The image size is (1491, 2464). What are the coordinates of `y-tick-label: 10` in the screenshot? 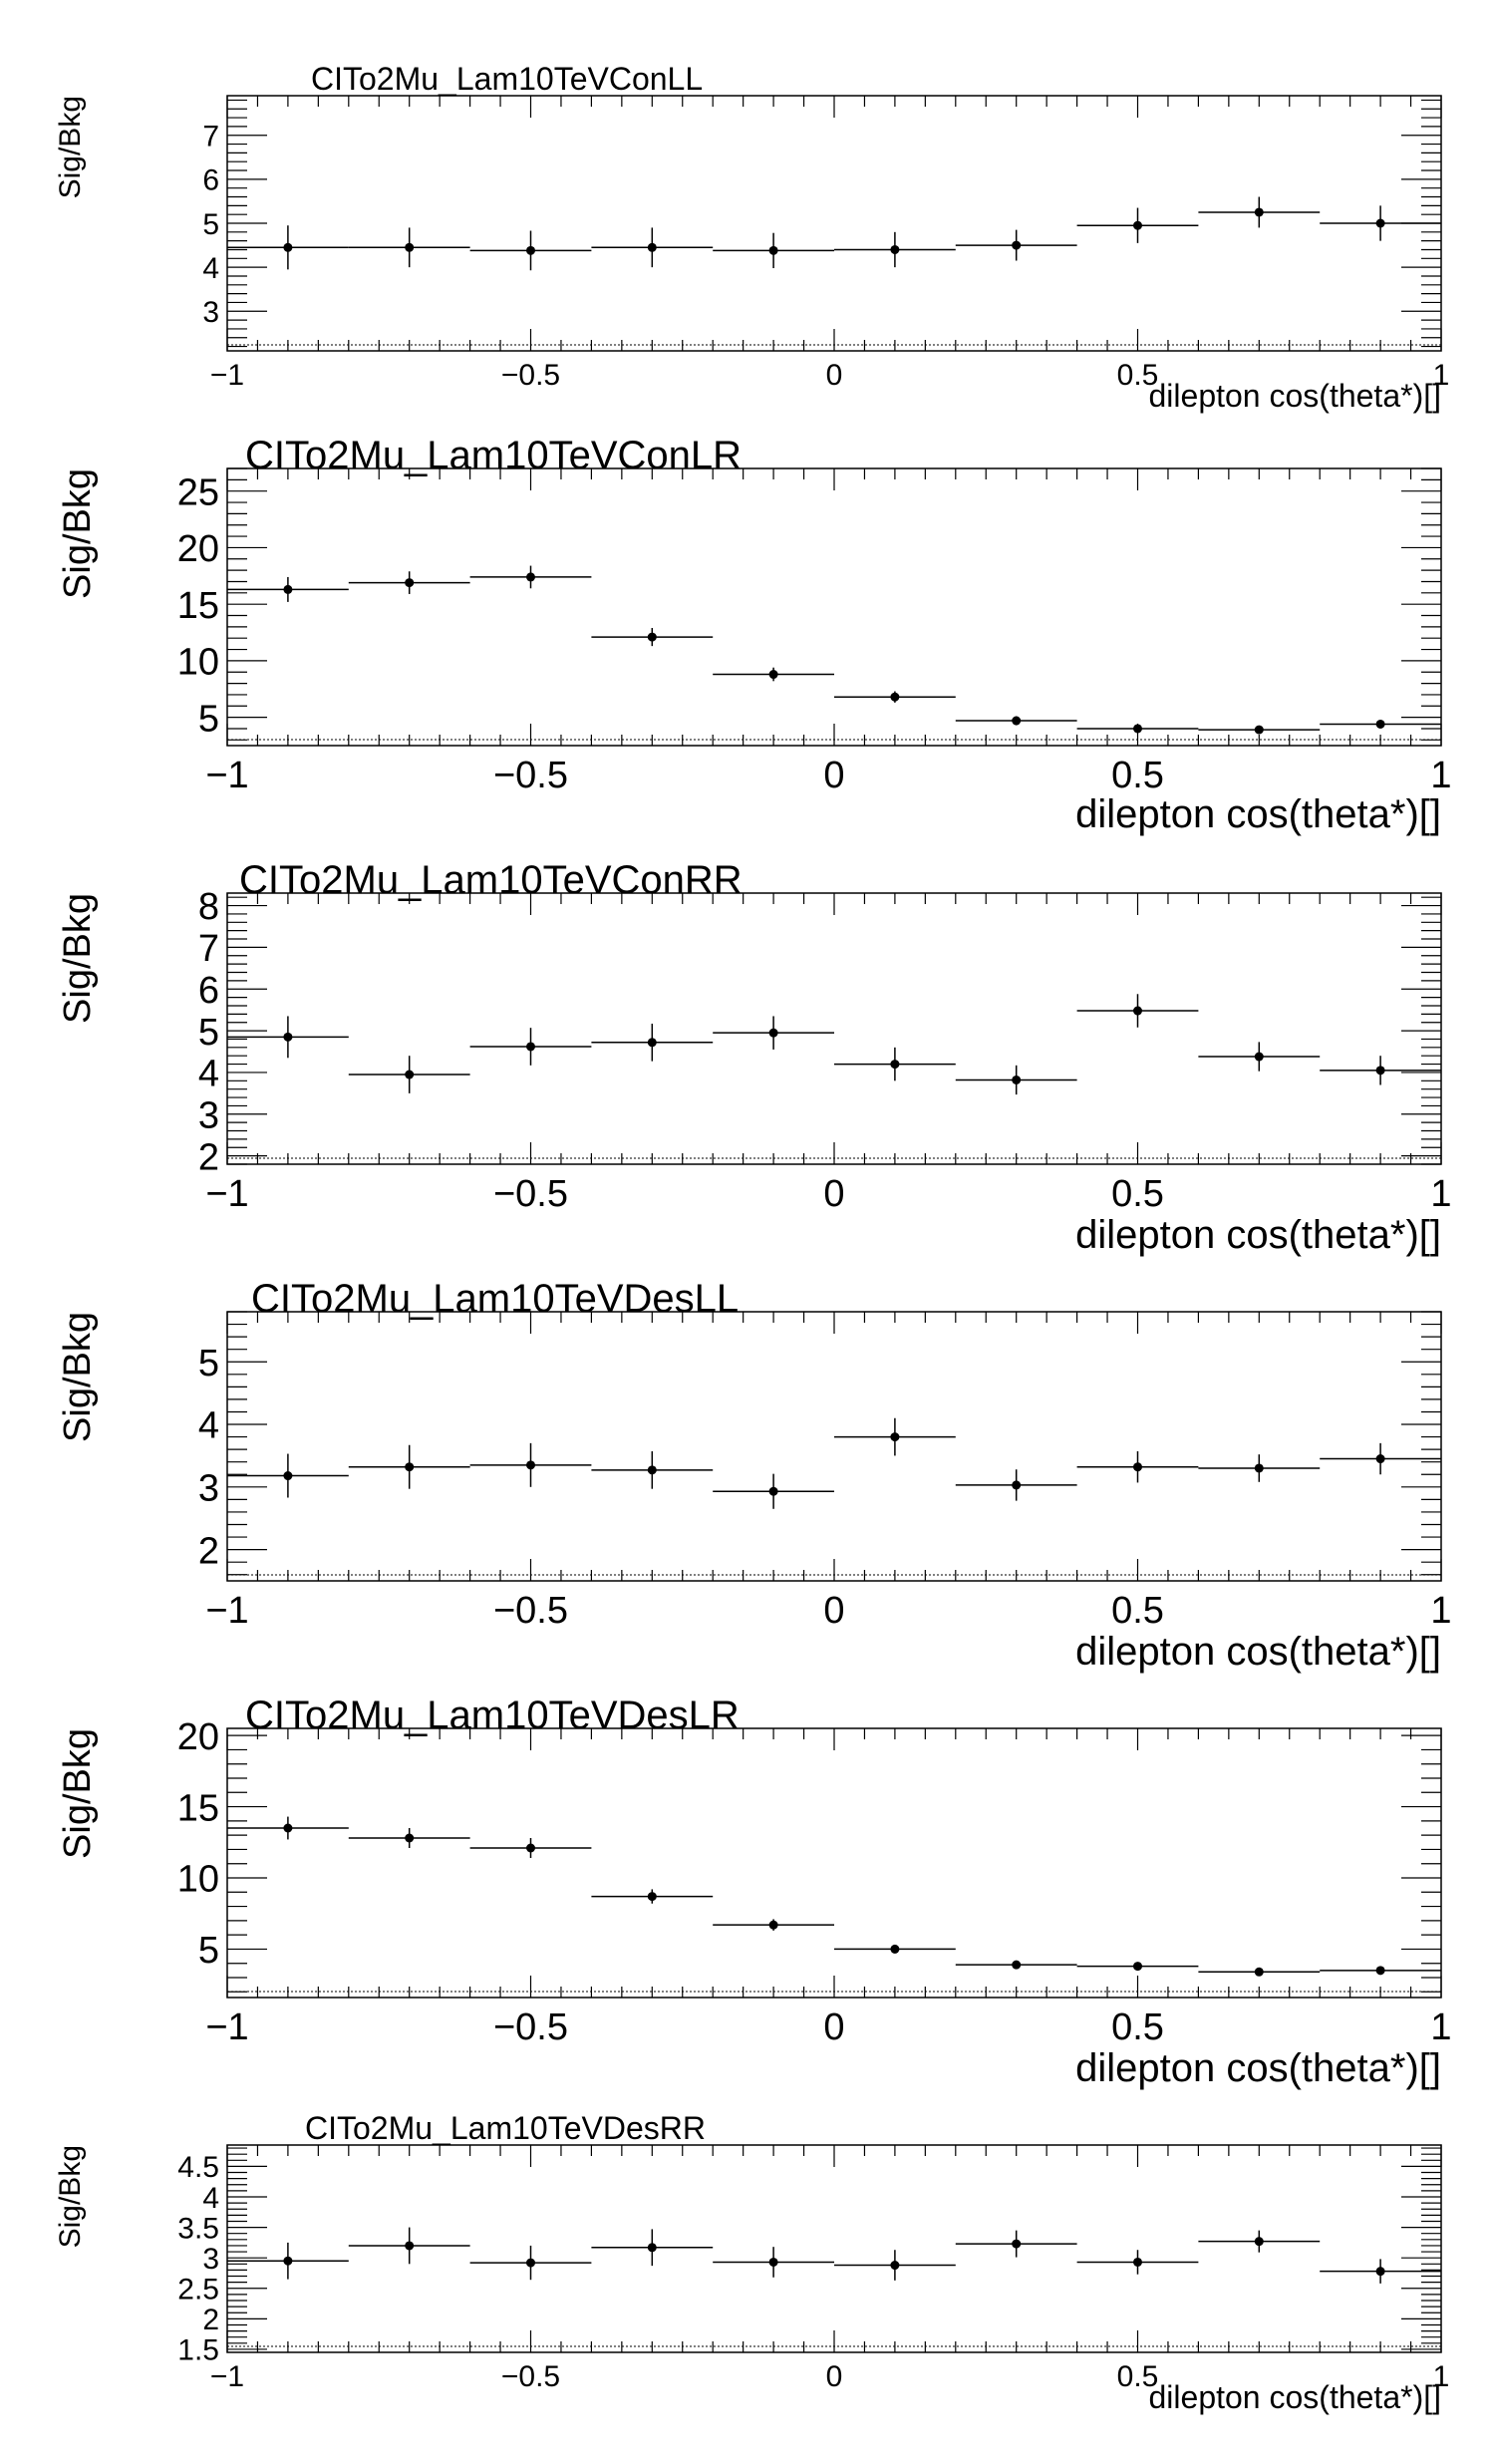 It's located at (198, 663).